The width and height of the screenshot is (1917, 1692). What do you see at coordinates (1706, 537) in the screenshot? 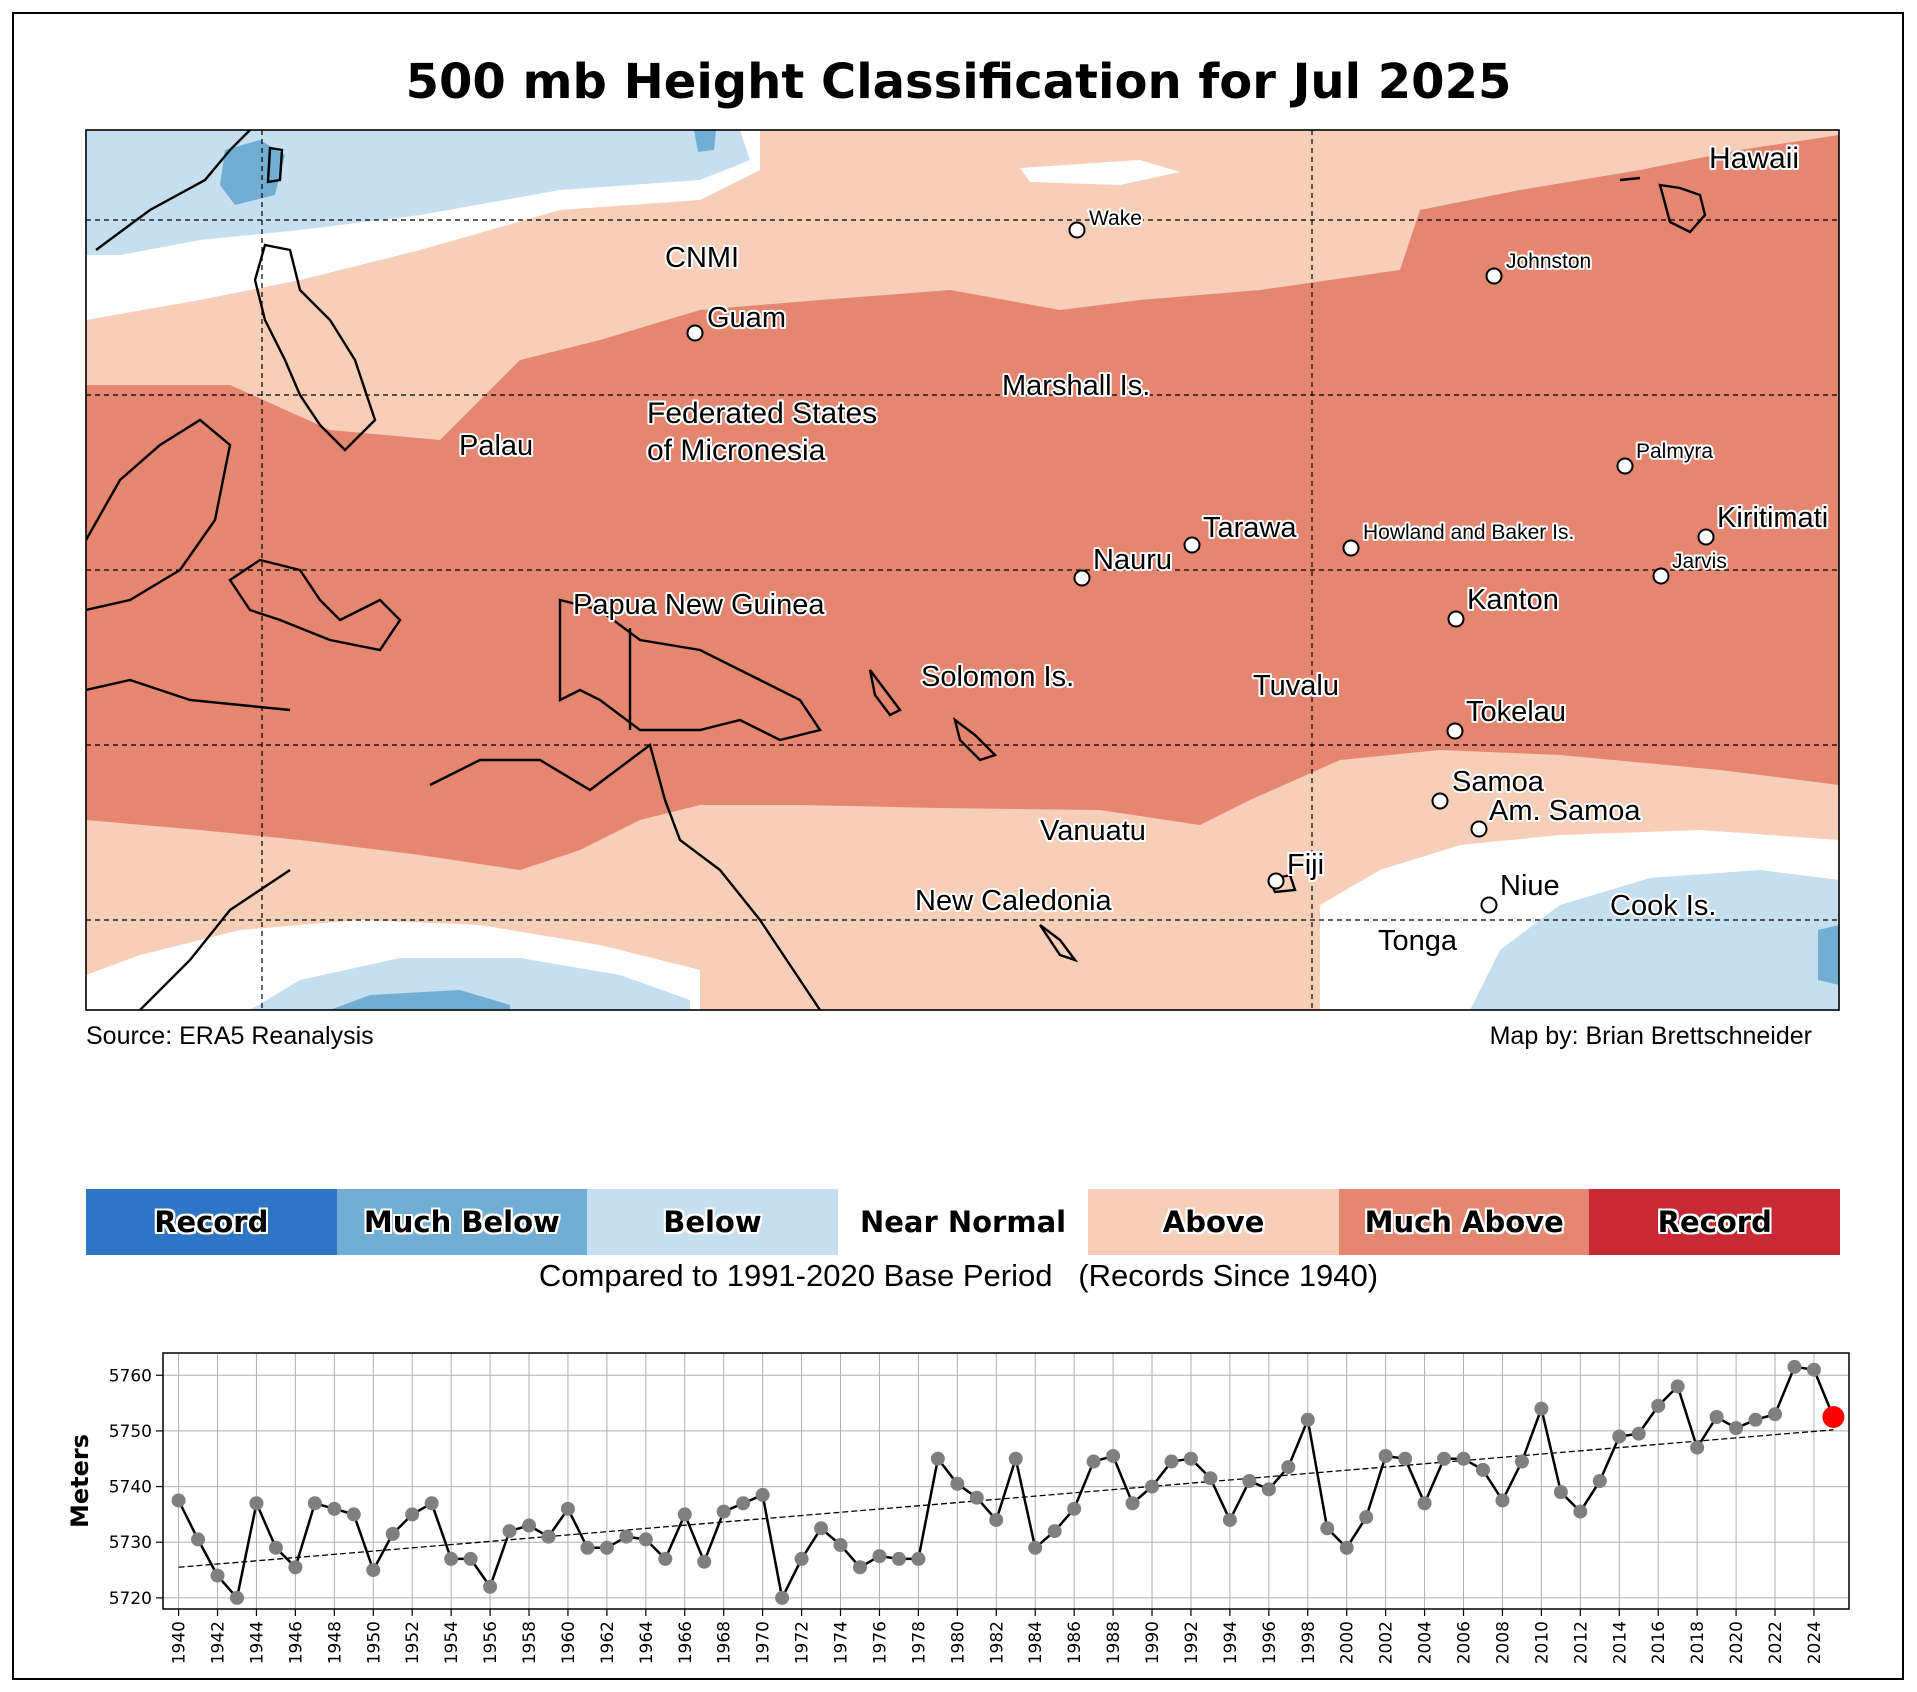
I see `place-marker-kiritimati` at bounding box center [1706, 537].